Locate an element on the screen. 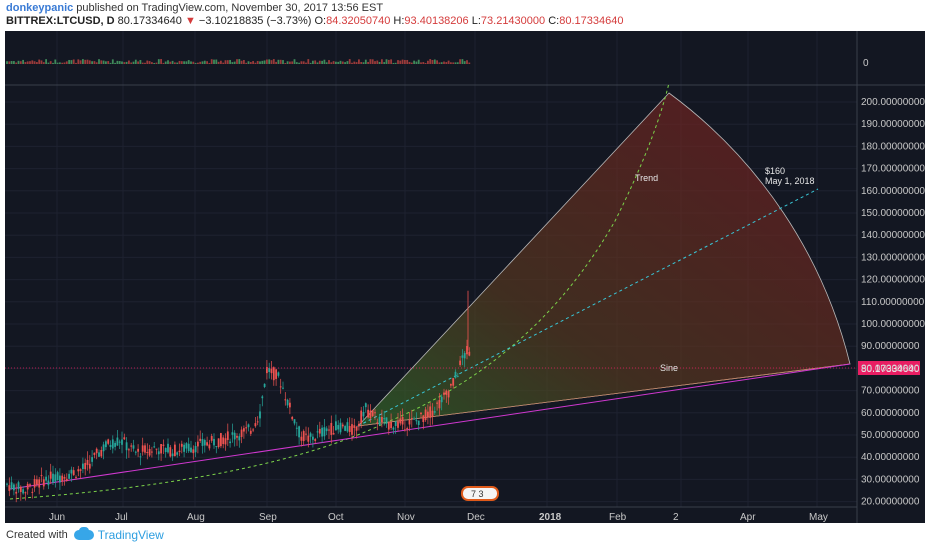 Image resolution: width=932 pixels, height=550 pixels. time-axis: Jun Jul Aug Sep Oct Nov Dec 2018 Feb 2 Apr May is located at coordinates (438, 517).